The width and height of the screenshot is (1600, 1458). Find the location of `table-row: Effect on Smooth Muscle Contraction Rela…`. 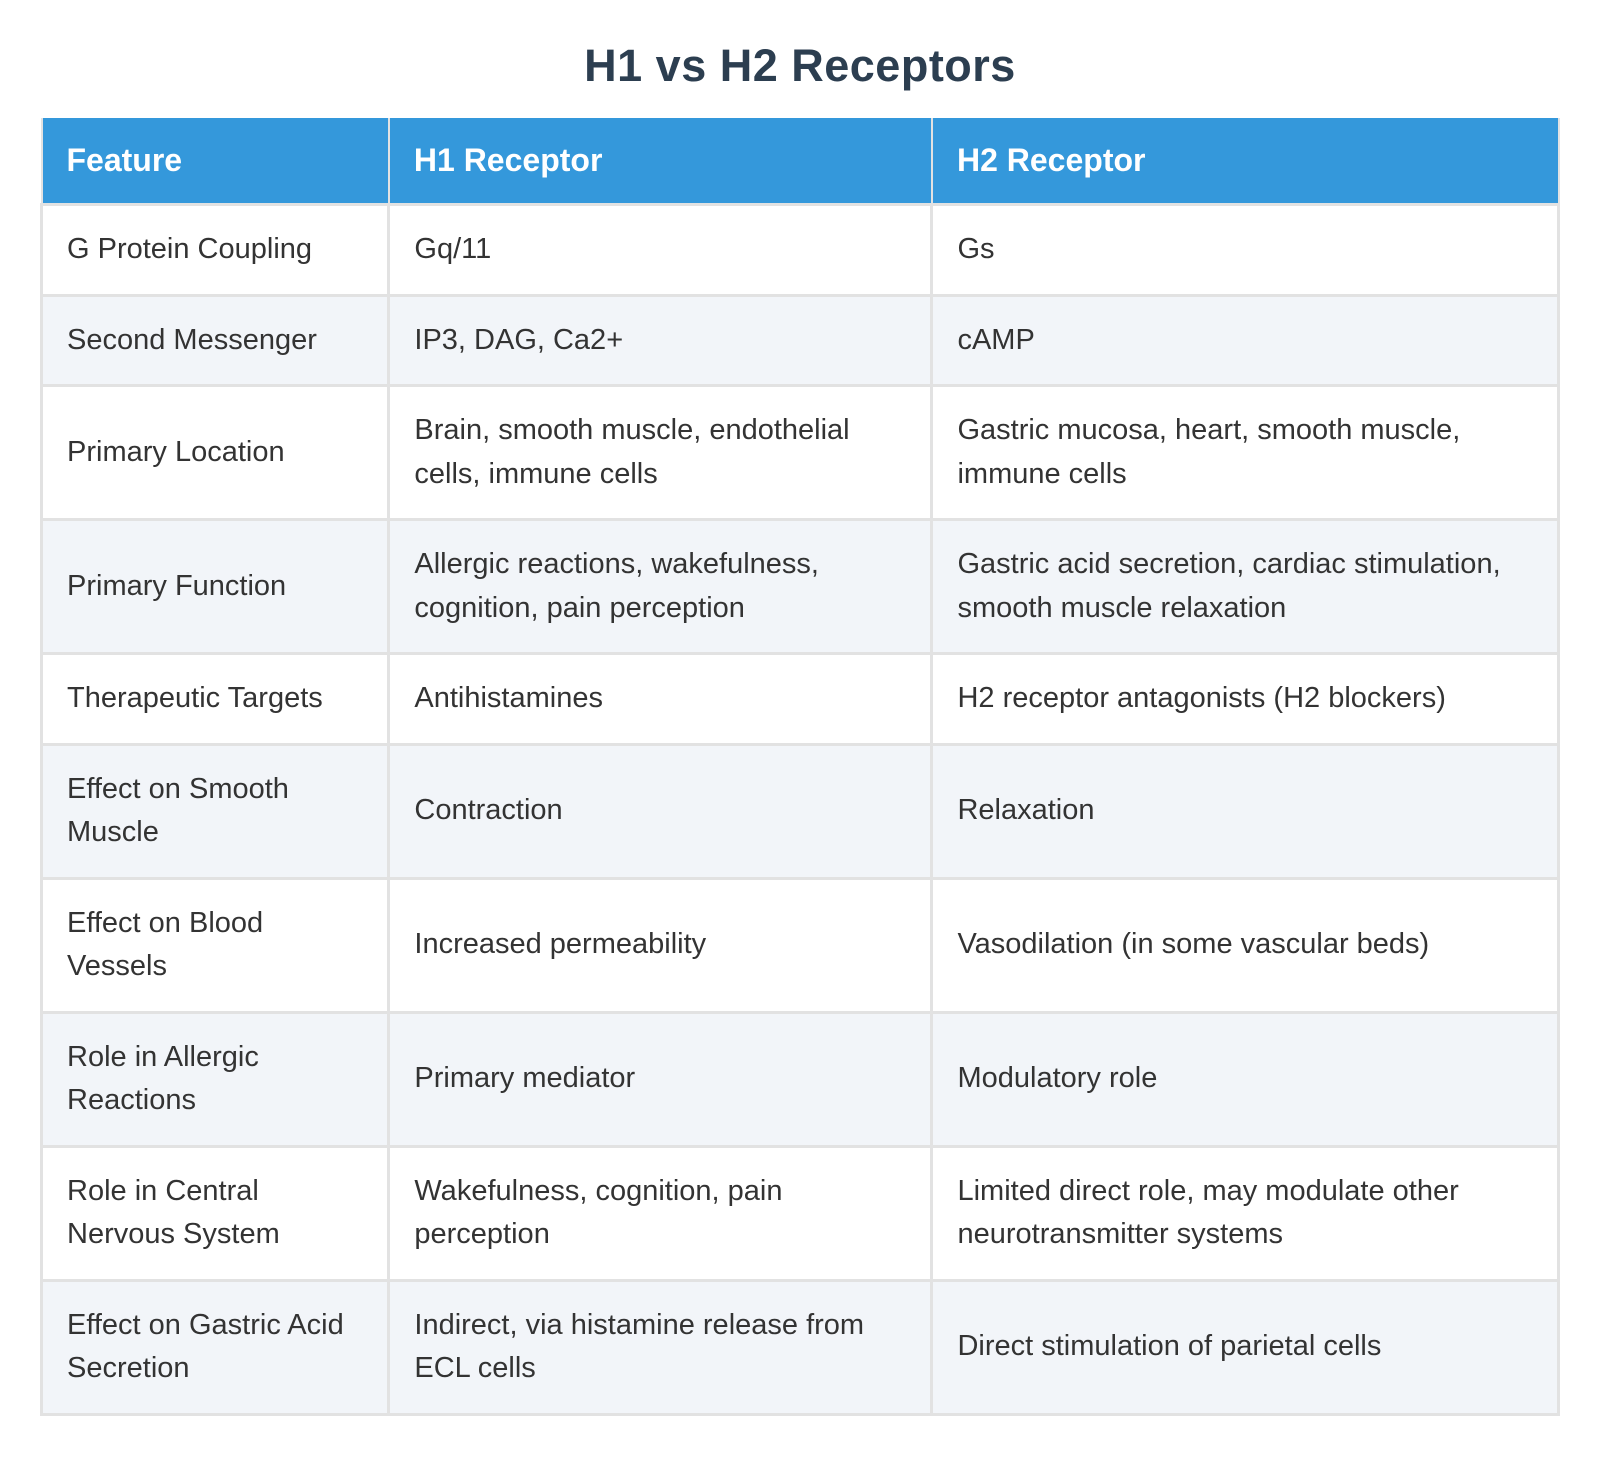

table-row: Effect on Smooth Muscle Contraction Rela… is located at coordinates (799, 811).